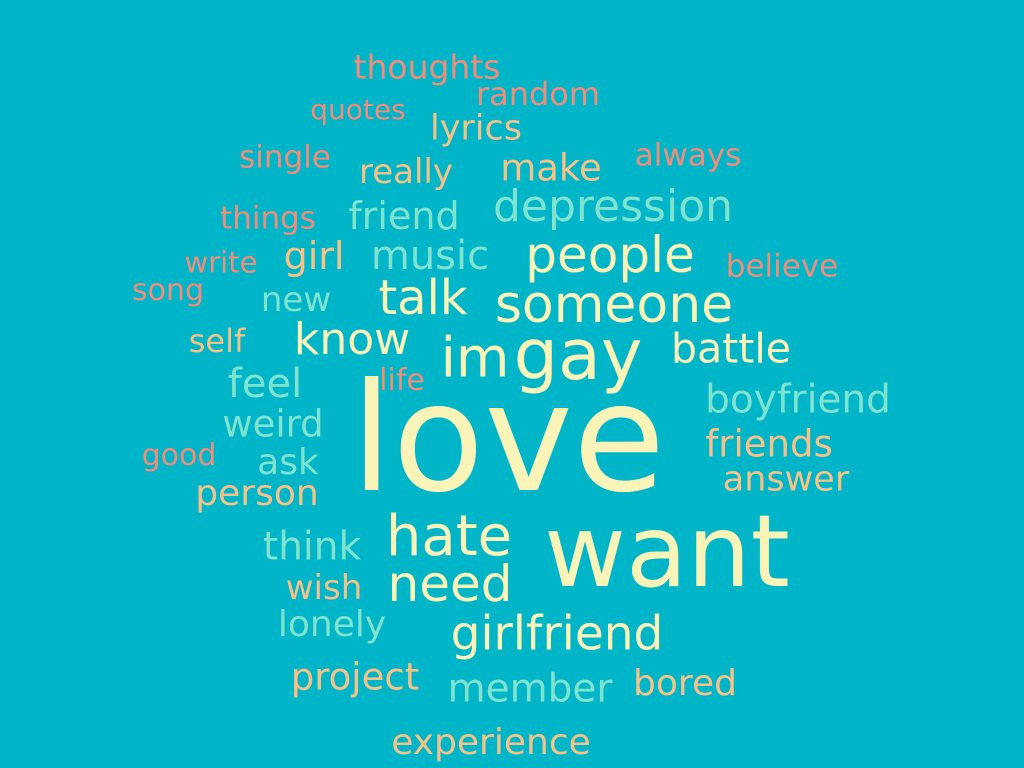 This screenshot has height=768, width=1024. Describe the element at coordinates (688, 155) in the screenshot. I see `word-always: always` at that location.